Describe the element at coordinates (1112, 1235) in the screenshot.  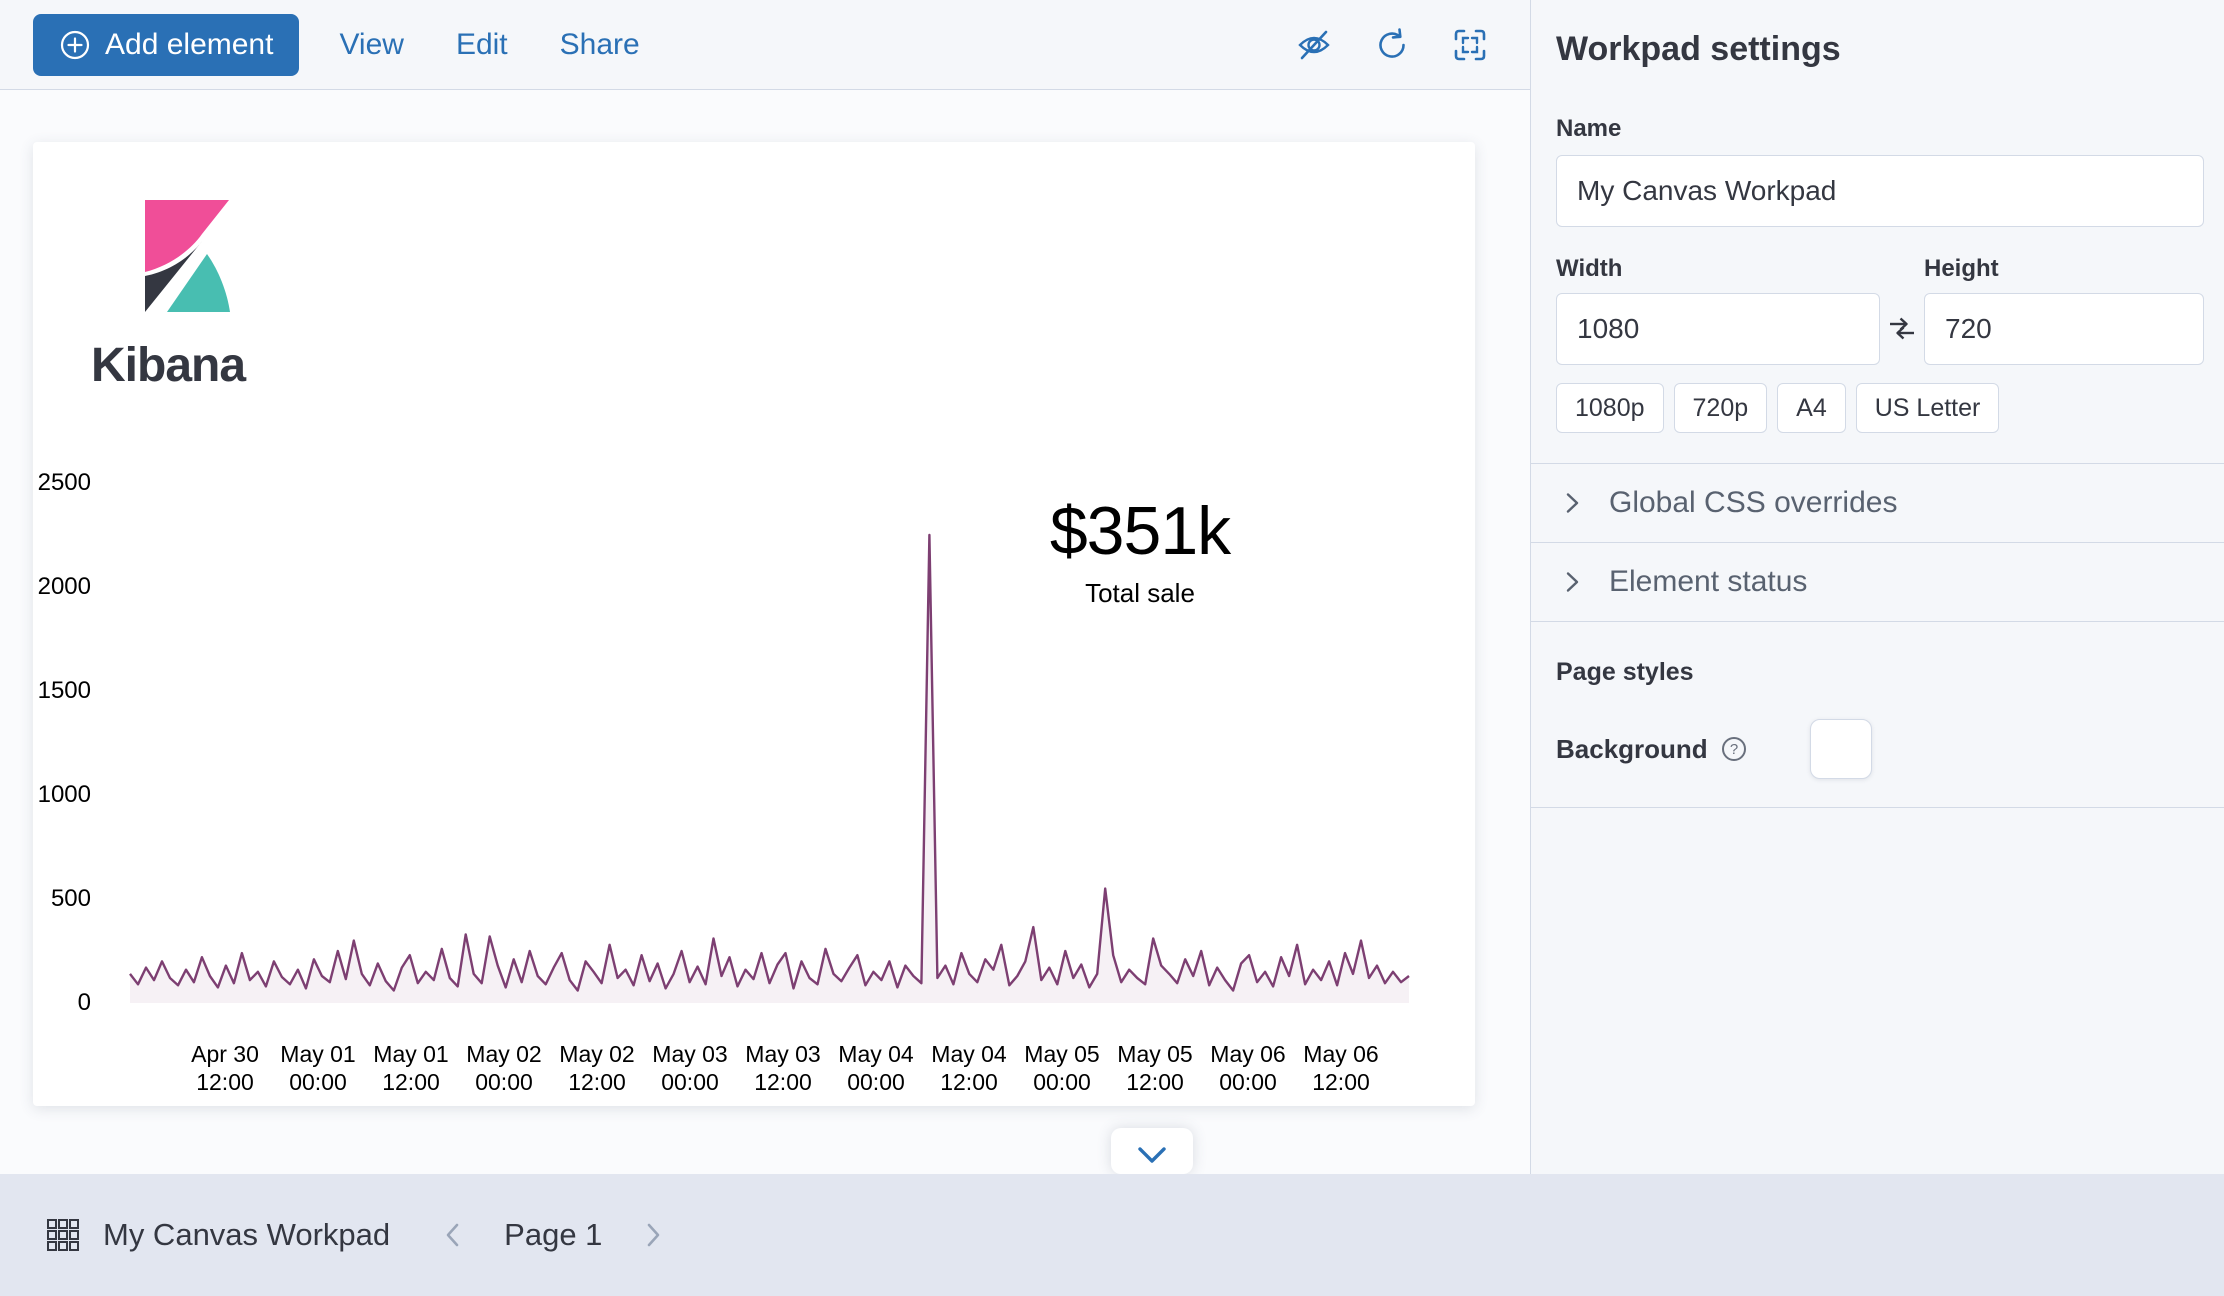
I see `footer-bar: My Canvas Workpad Page 1` at that location.